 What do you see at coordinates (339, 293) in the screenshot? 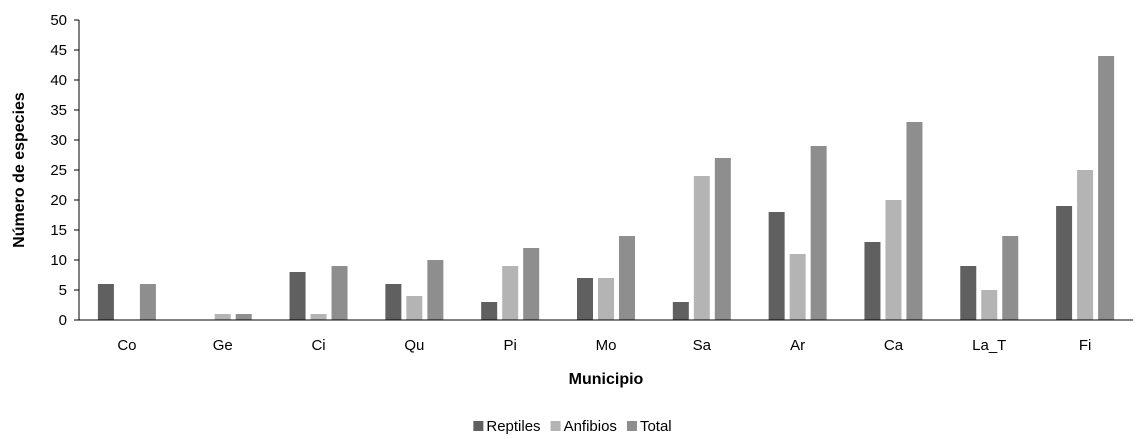
I see `bar-total-ci` at bounding box center [339, 293].